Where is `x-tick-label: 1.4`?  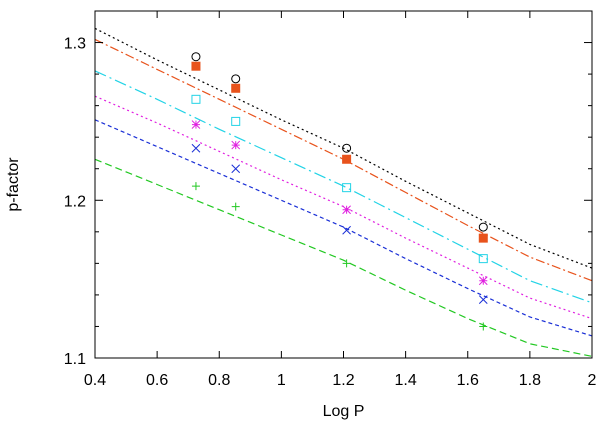 x-tick-label: 1.4 is located at coordinates (406, 380).